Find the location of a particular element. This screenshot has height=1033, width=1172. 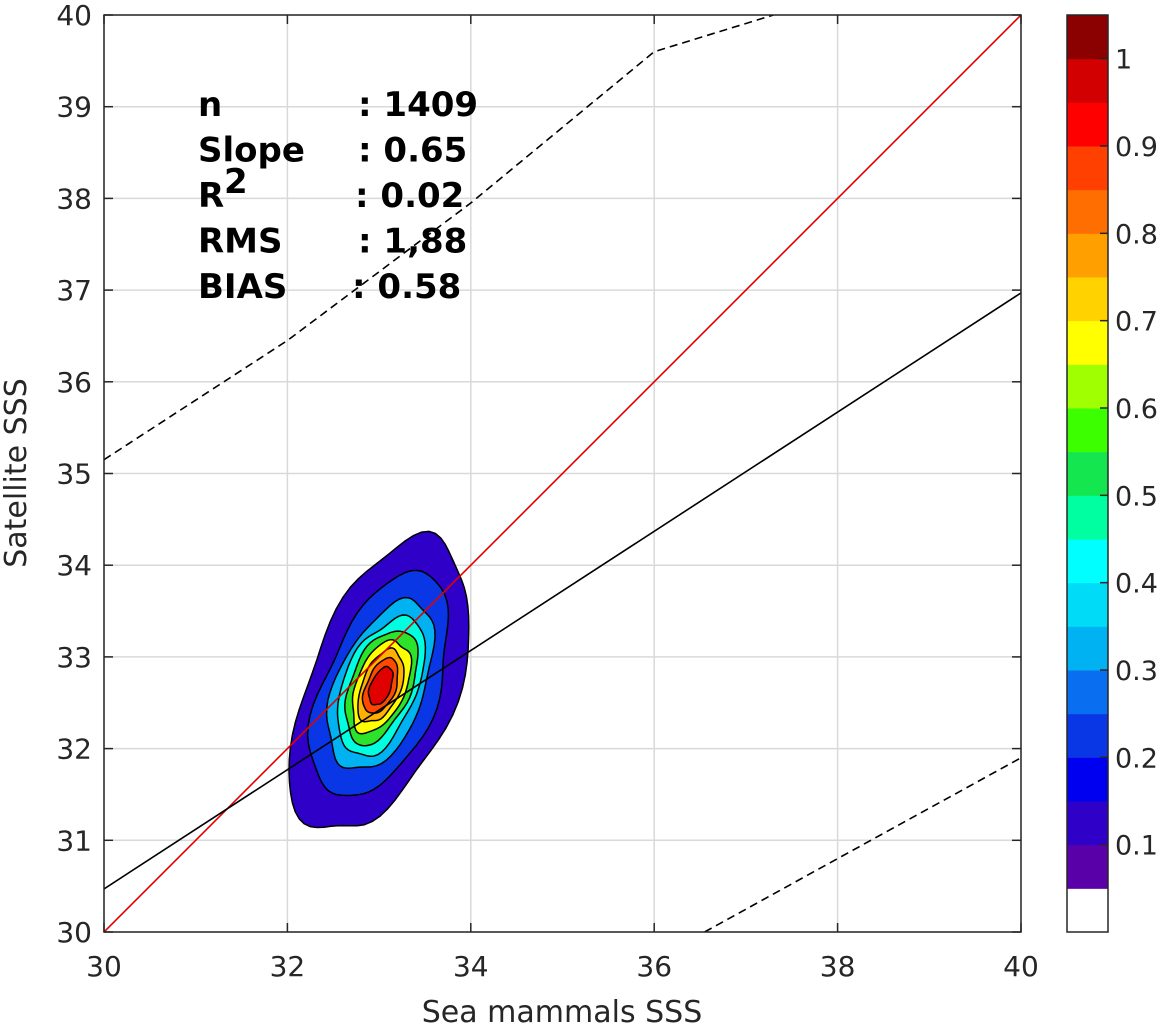

colorbar-frame is located at coordinates (1087, 473).